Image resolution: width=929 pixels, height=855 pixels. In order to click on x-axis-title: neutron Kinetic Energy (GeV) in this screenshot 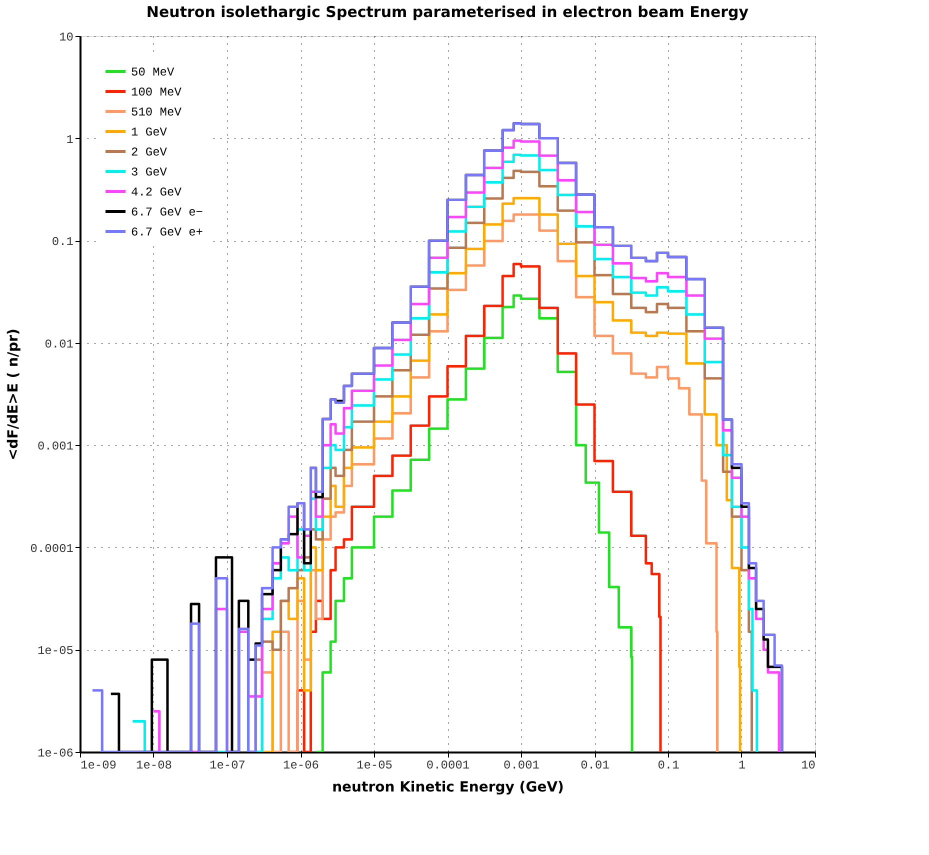, I will do `click(448, 788)`.